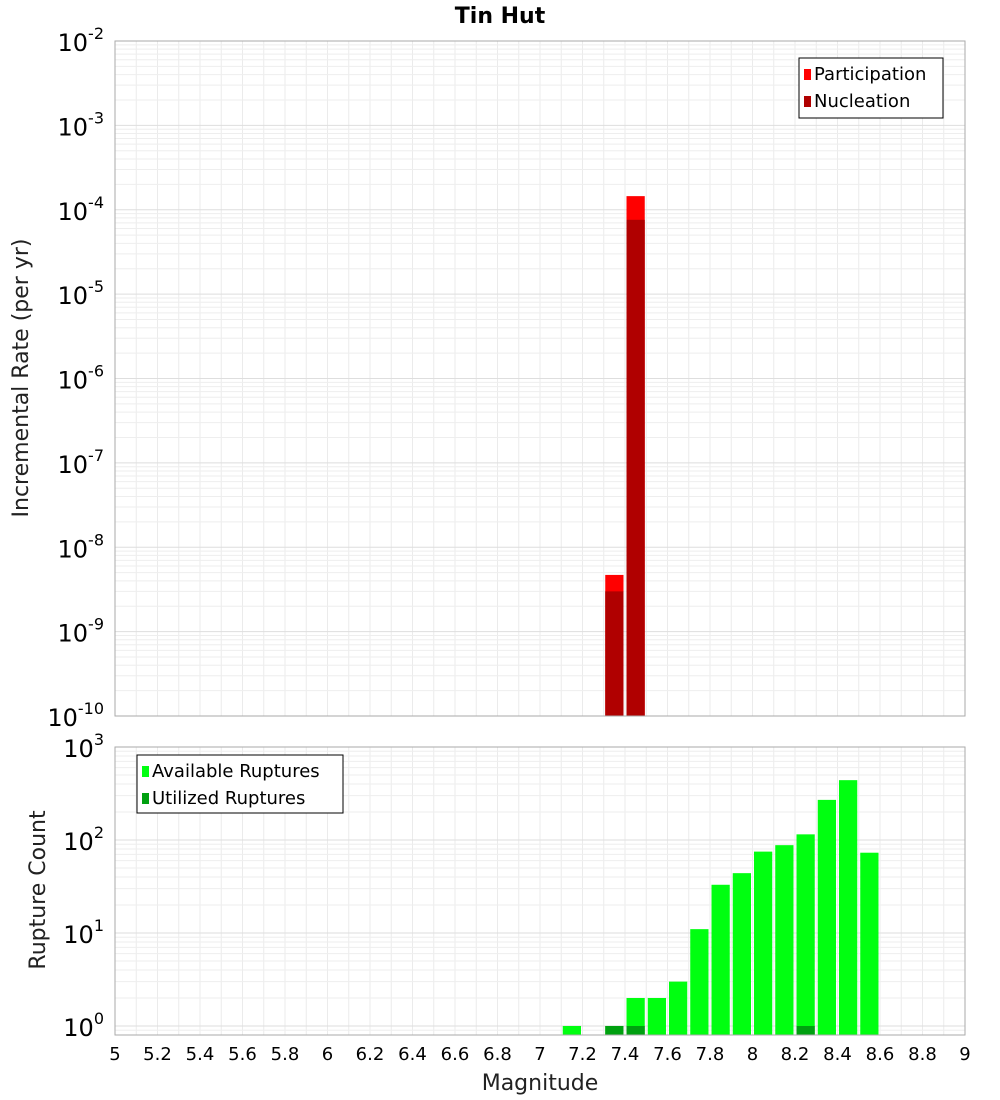 The width and height of the screenshot is (1000, 1100). I want to click on top-y-tick-label: 10⁻⁹, so click(81, 631).